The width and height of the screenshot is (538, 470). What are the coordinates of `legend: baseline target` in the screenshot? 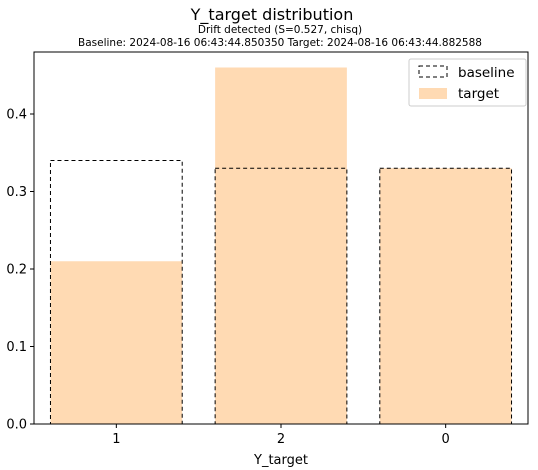 It's located at (467, 82).